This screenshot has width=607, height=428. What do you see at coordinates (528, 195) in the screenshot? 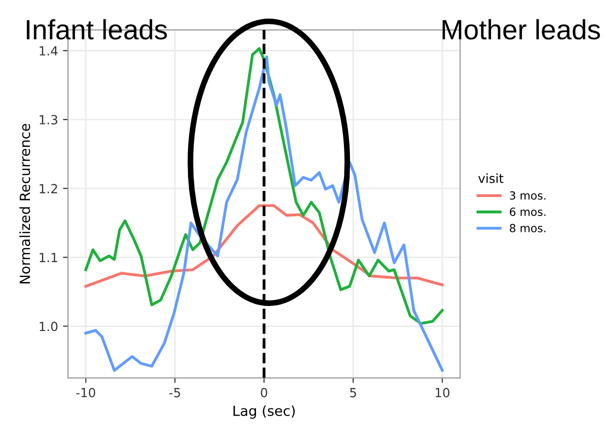
I see `legend-label: 3 mos.` at bounding box center [528, 195].